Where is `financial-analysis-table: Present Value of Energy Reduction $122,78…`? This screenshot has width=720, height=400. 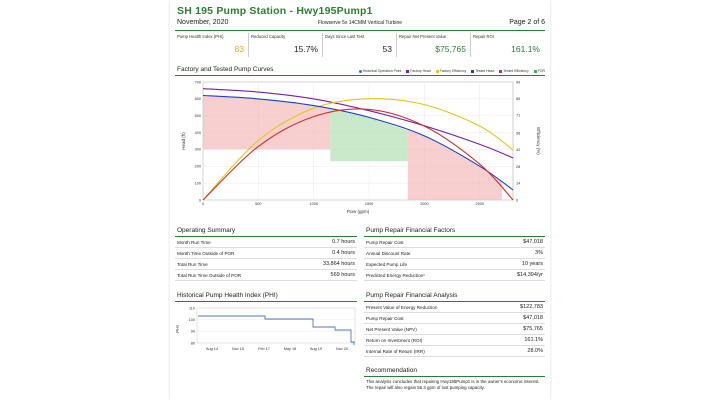
financial-analysis-table: Present Value of Energy Reduction $122,78… is located at coordinates (454, 329).